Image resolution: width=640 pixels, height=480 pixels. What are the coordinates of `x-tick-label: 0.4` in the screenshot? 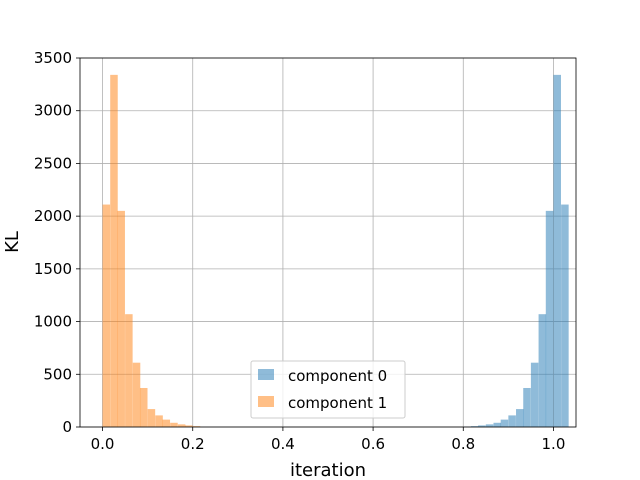 It's located at (283, 444).